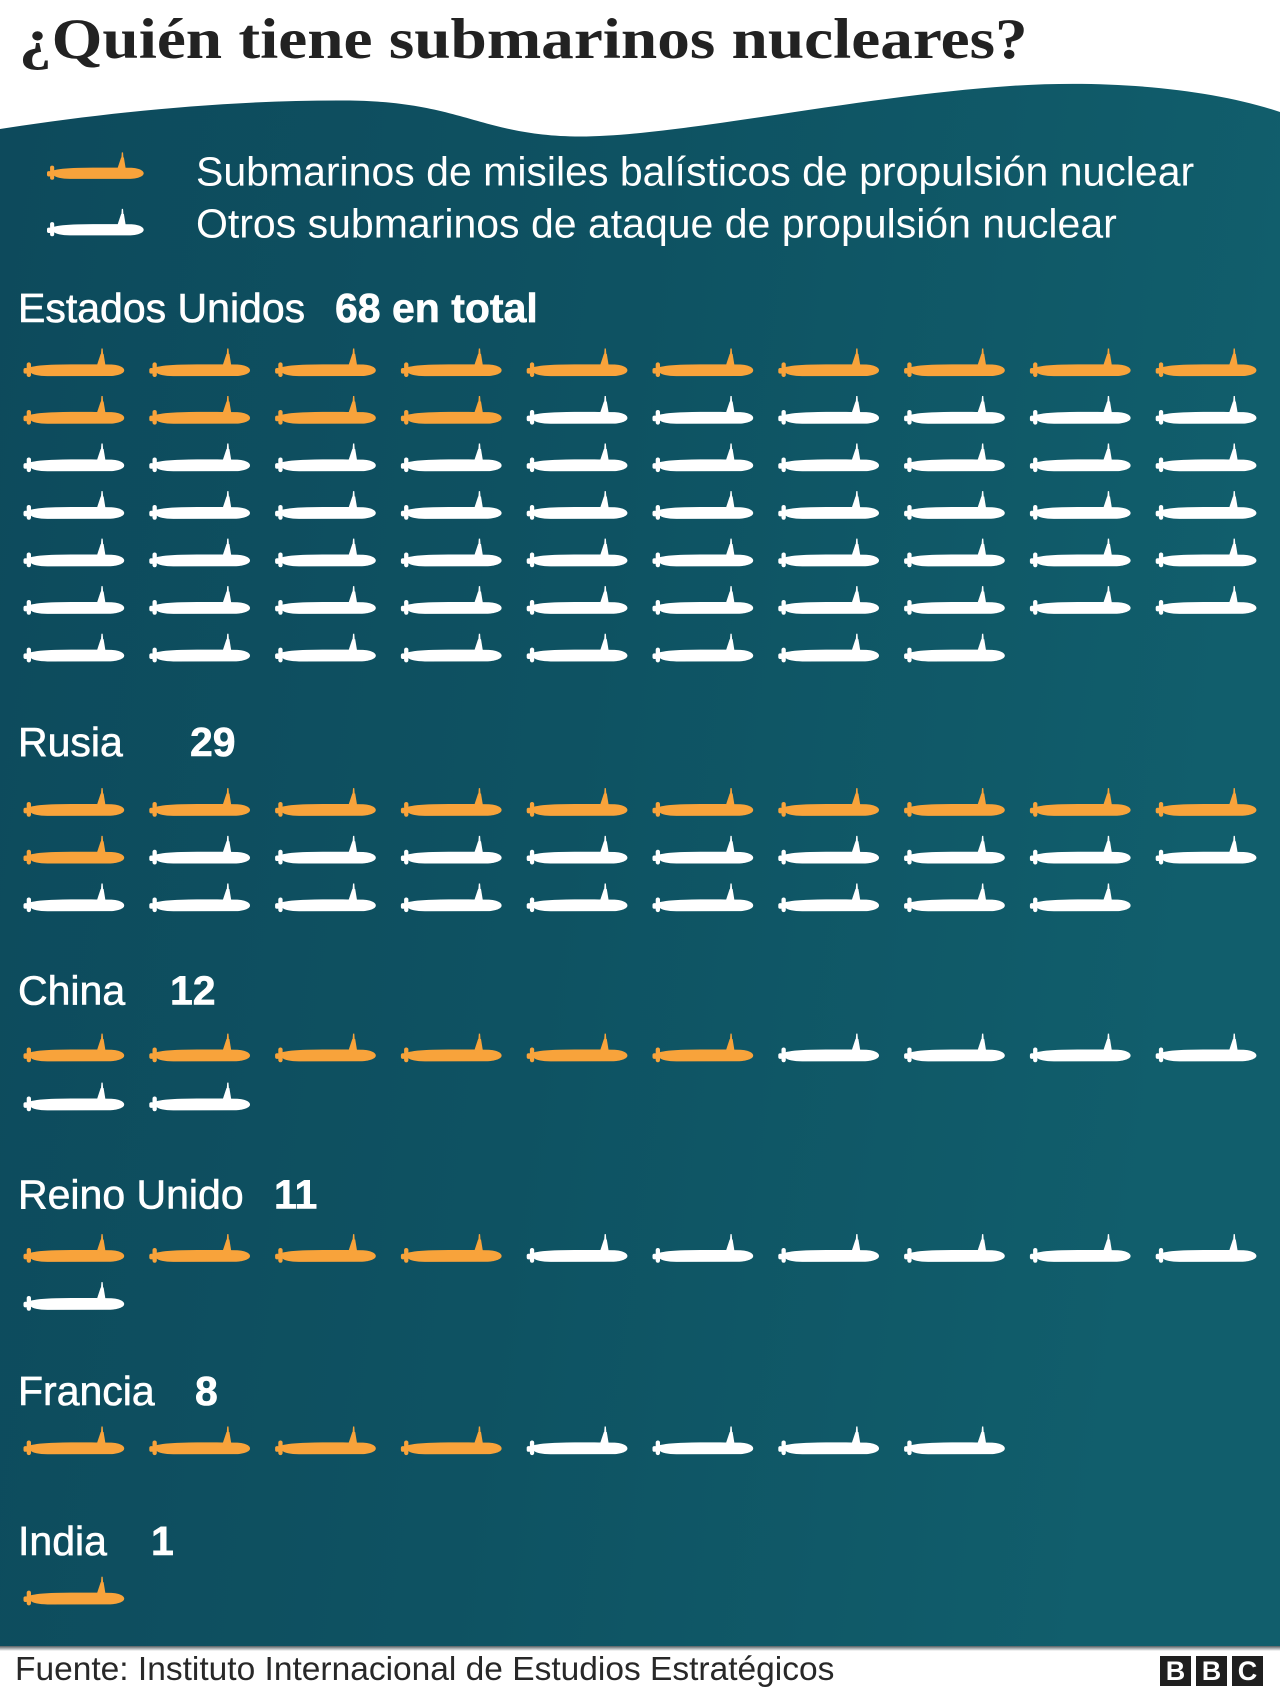  Describe the element at coordinates (206, 1391) in the screenshot. I see `svg-text: 8` at that location.